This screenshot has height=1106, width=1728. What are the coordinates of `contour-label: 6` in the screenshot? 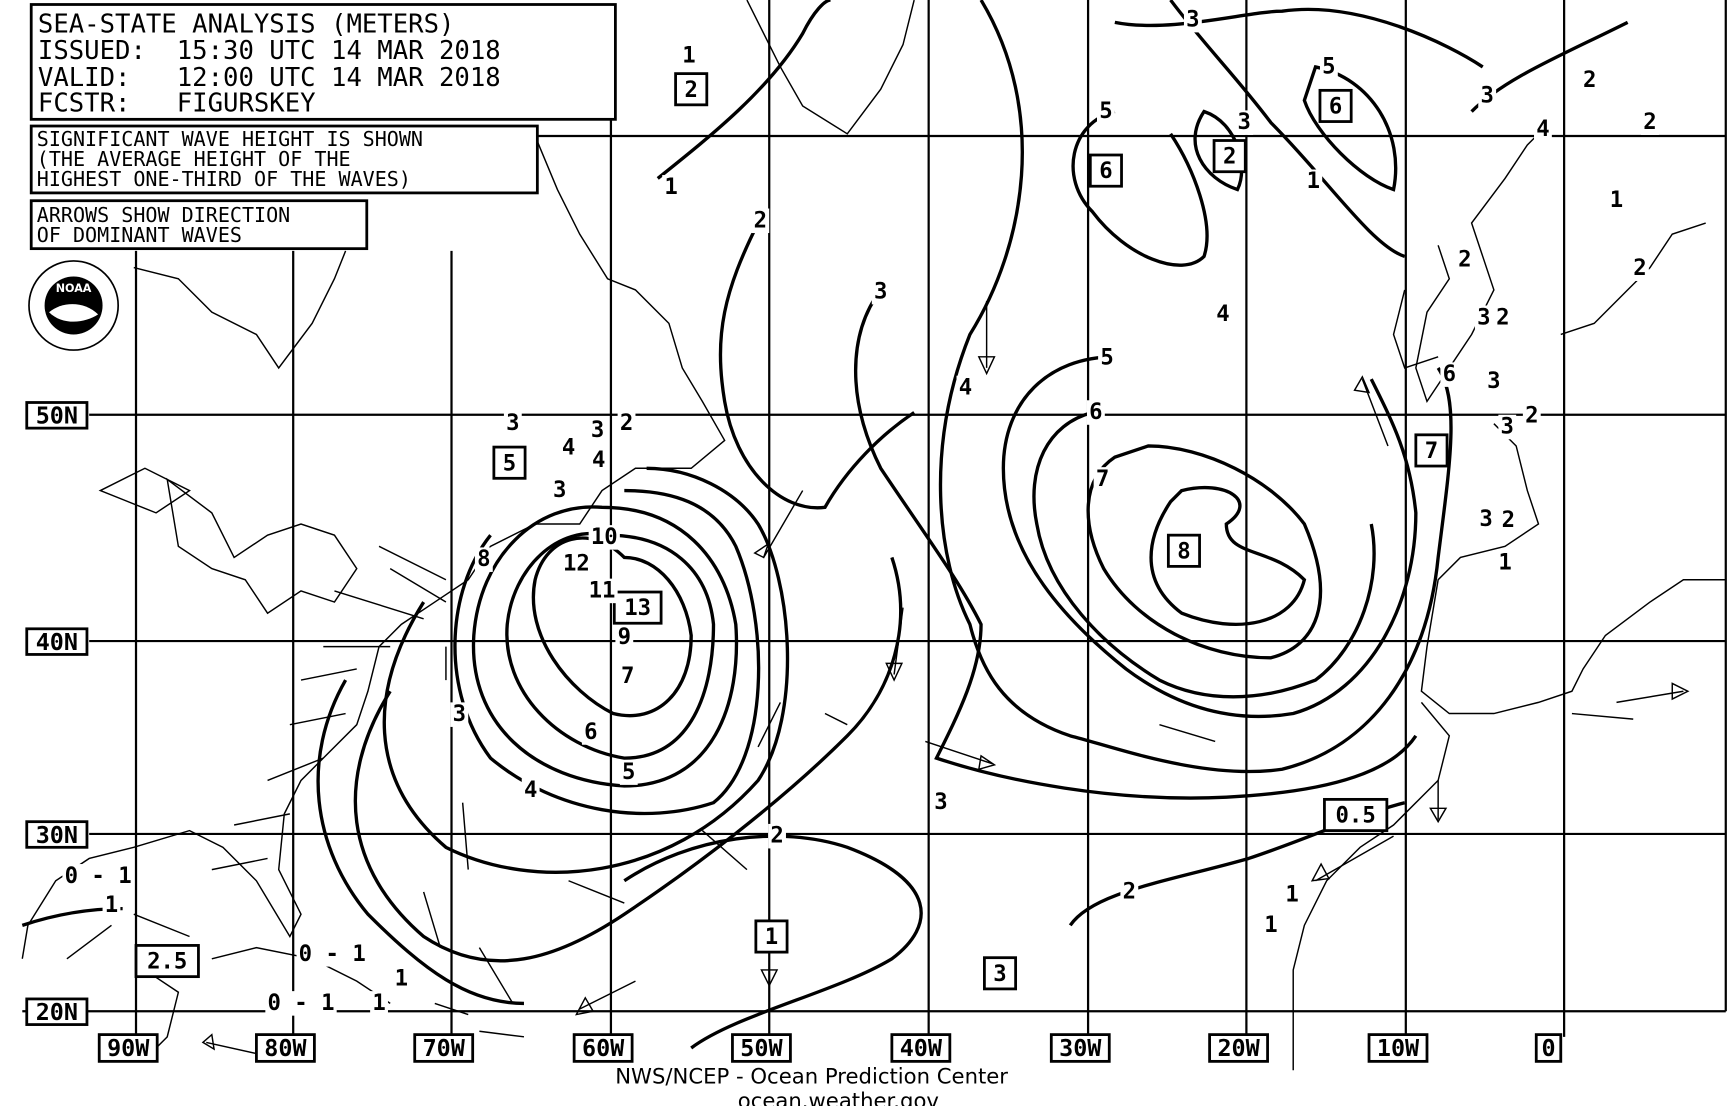 It's located at (590, 732).